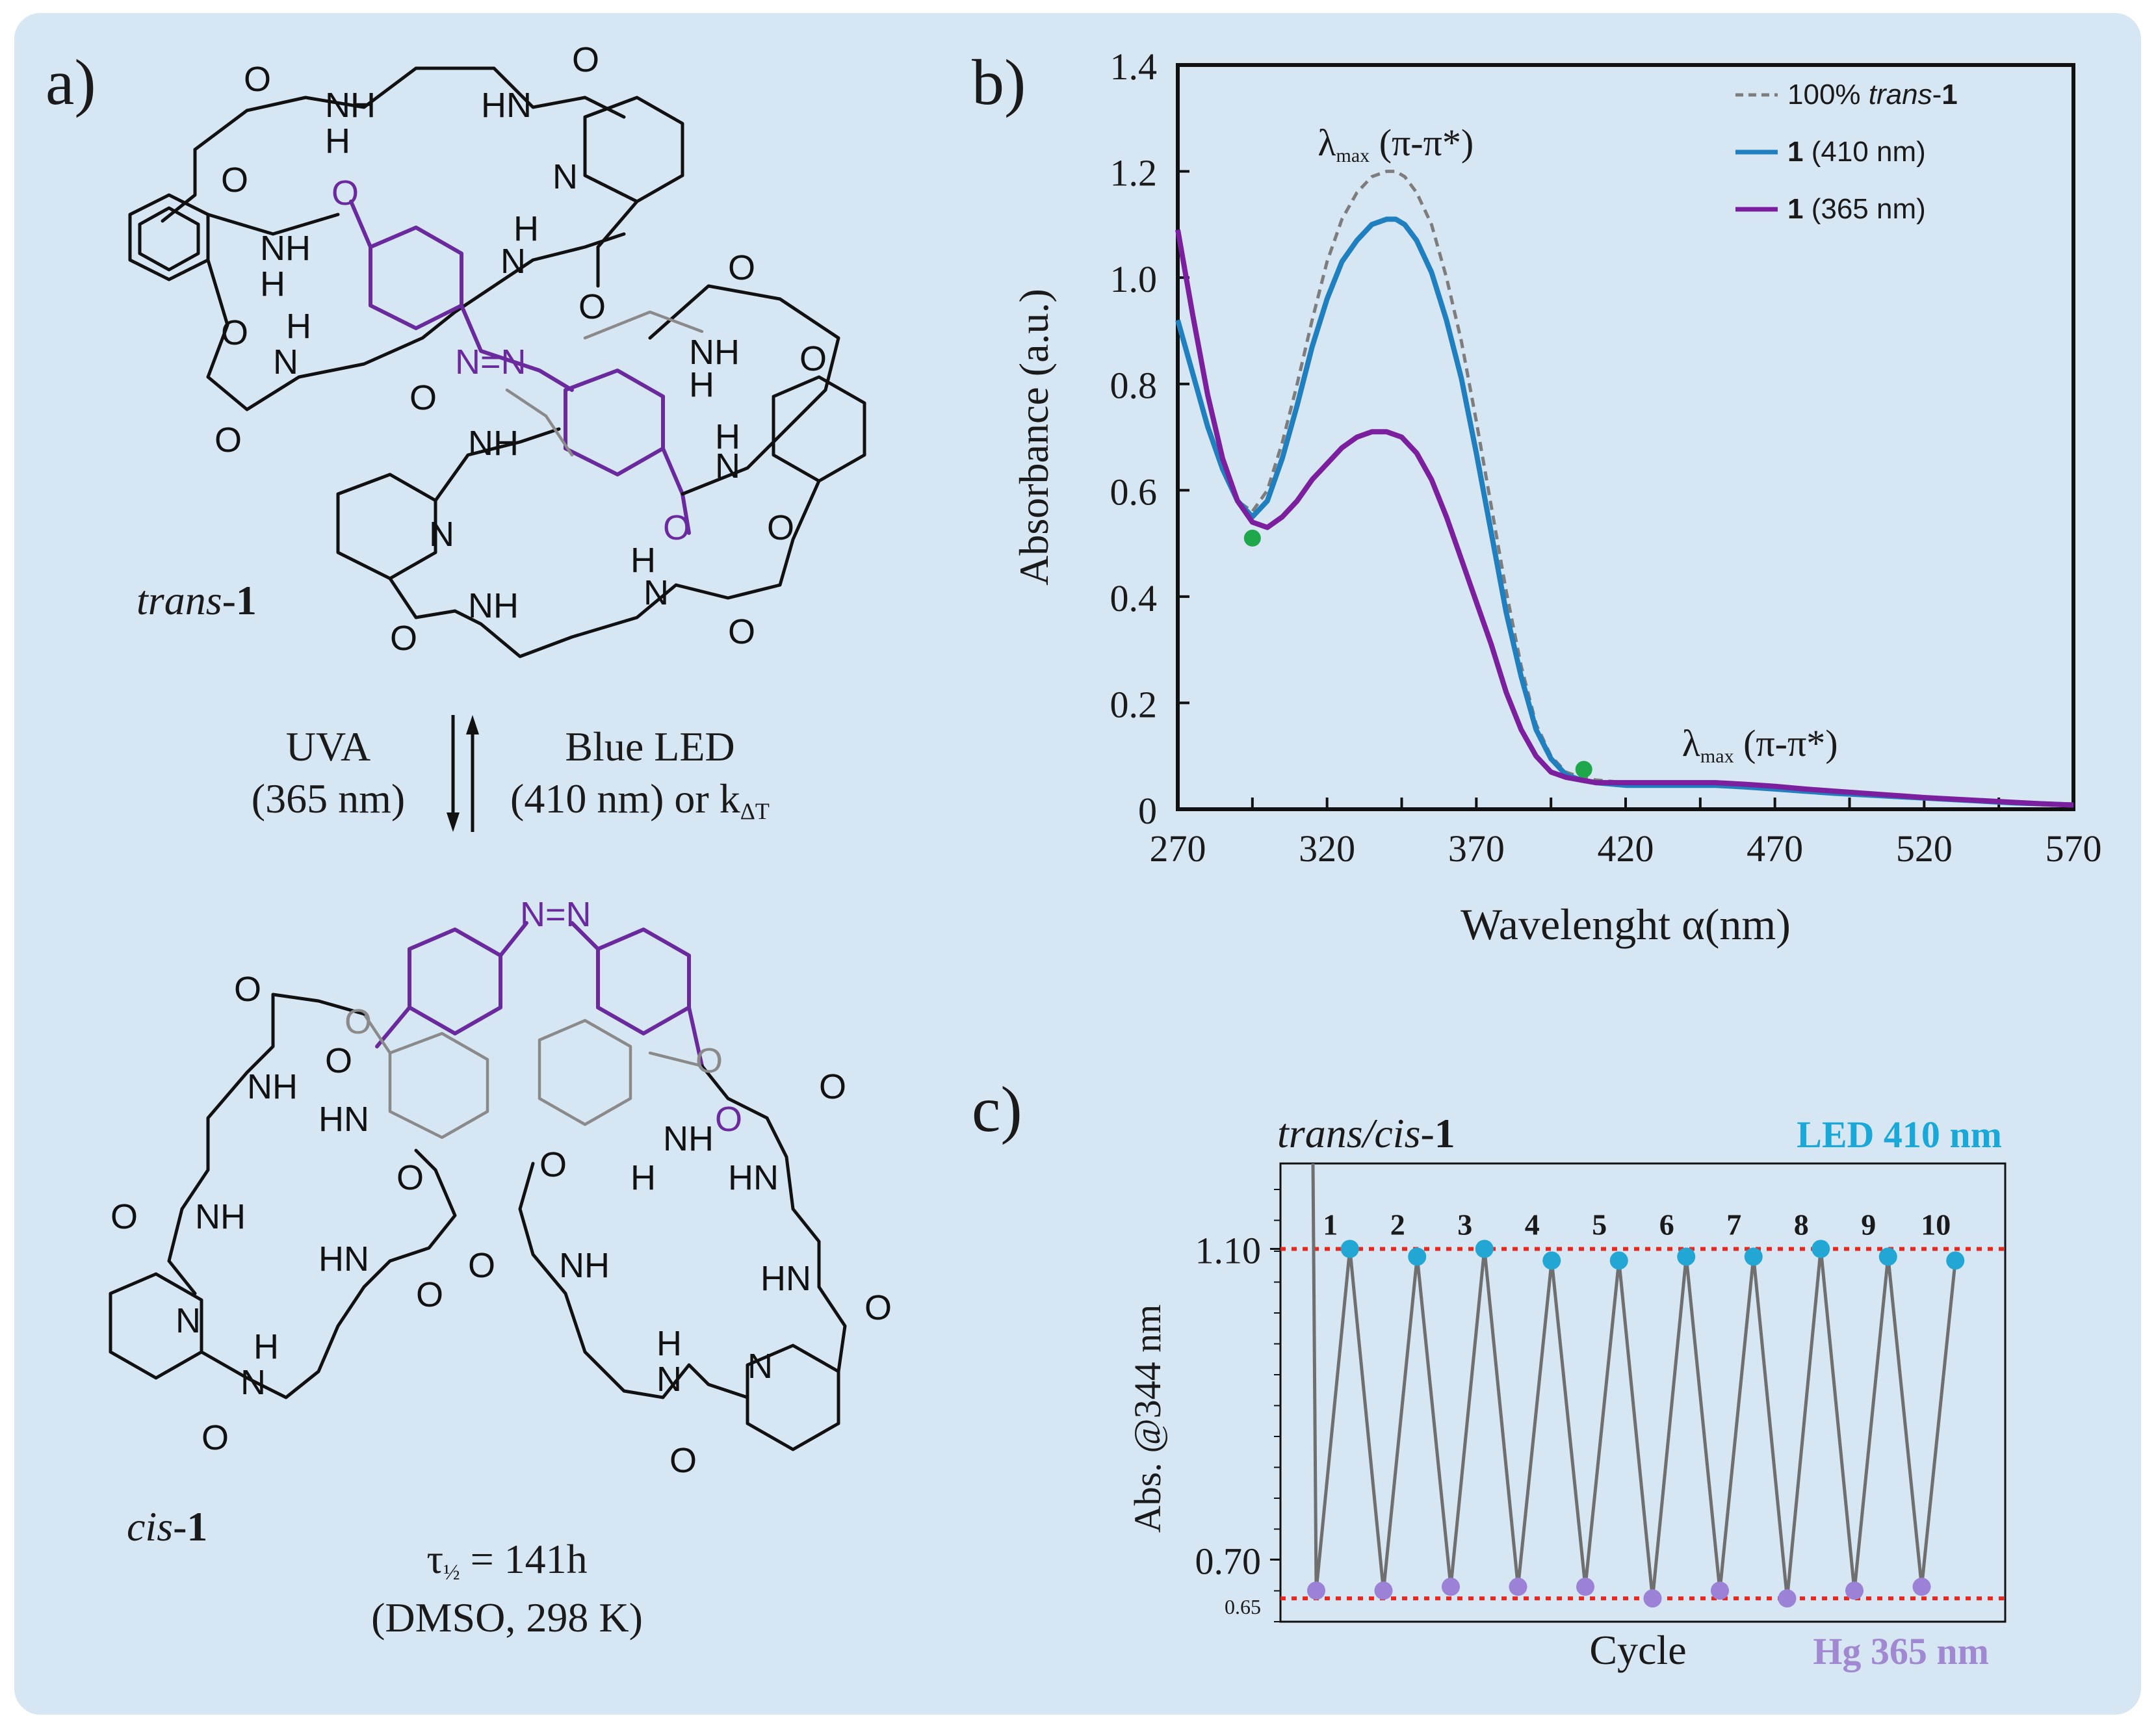 This screenshot has width=2156, height=1727. Describe the element at coordinates (1034, 437) in the screenshot. I see `panel-b-y-axis-label: Absorbance (a.u.)` at that location.